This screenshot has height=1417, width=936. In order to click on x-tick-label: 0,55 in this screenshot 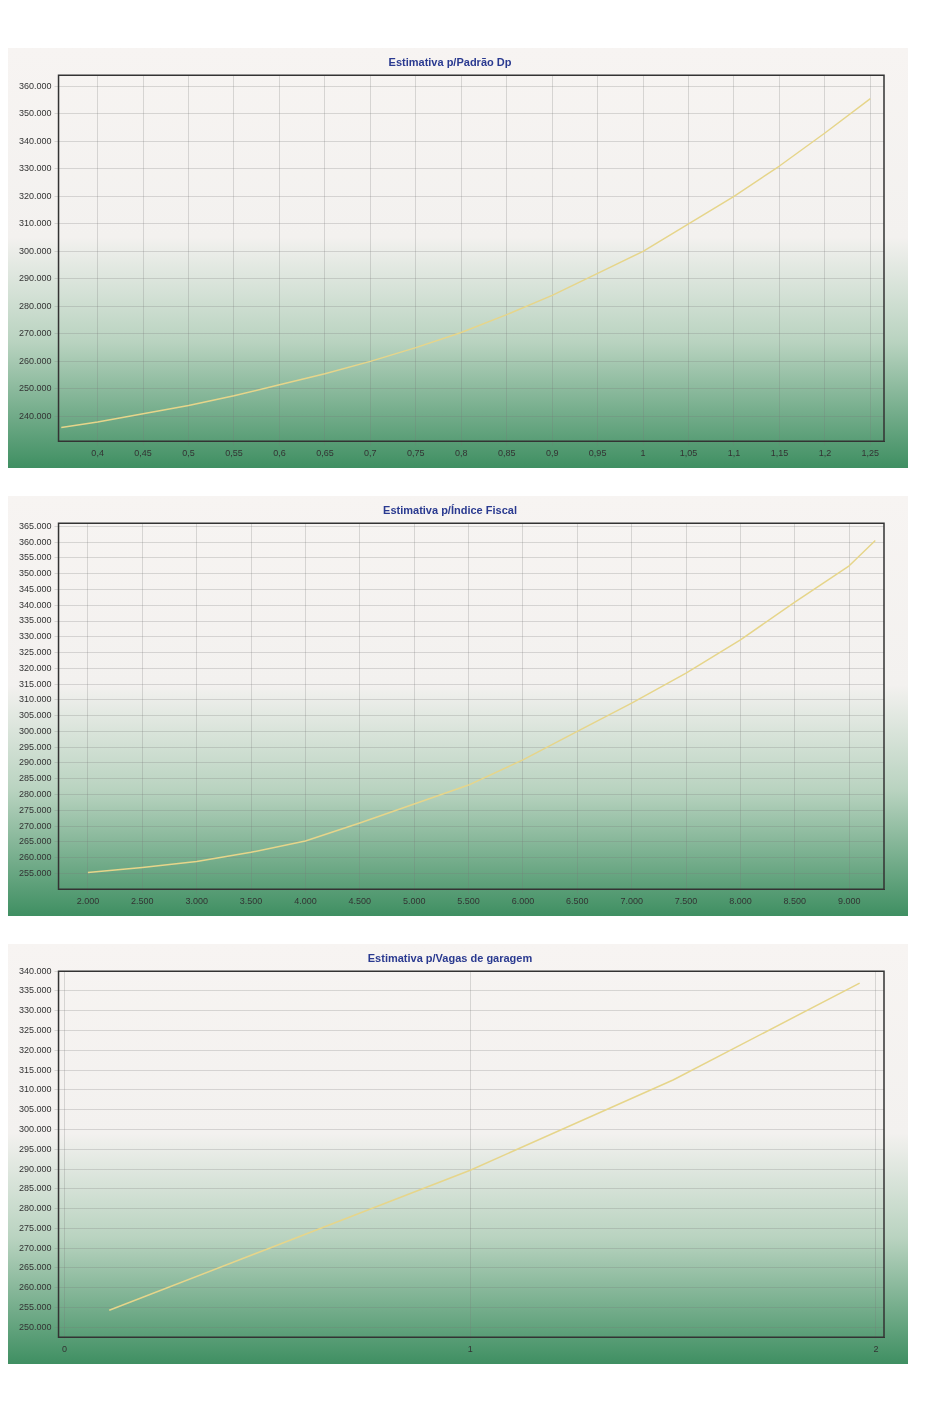, I will do `click(234, 453)`.